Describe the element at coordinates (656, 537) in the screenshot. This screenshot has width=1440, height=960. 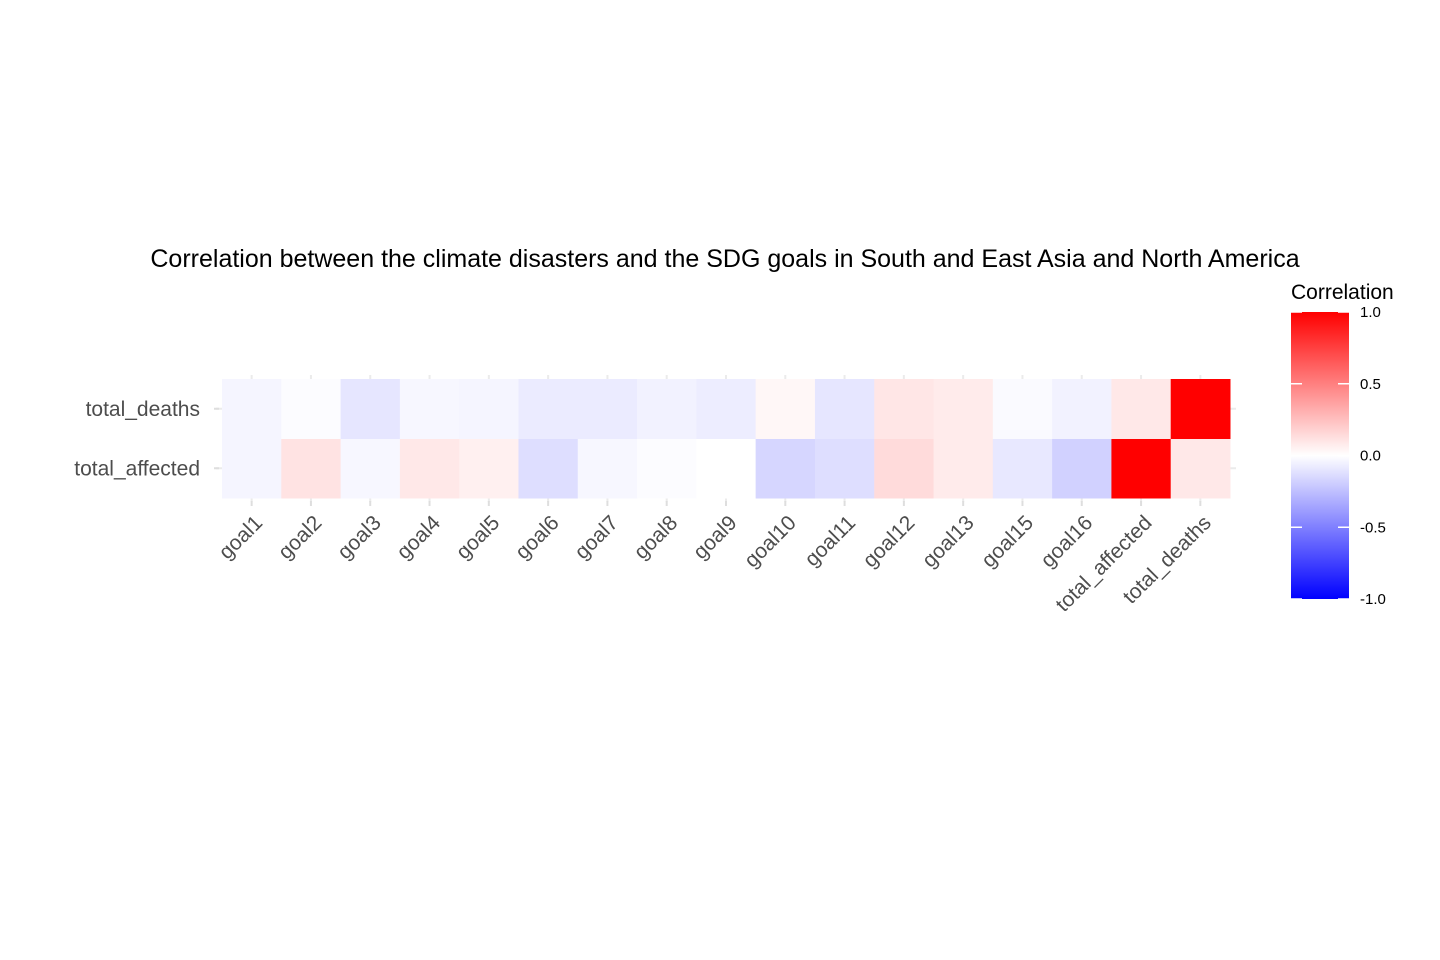
I see `x-tick-label-goal8: goal8` at that location.